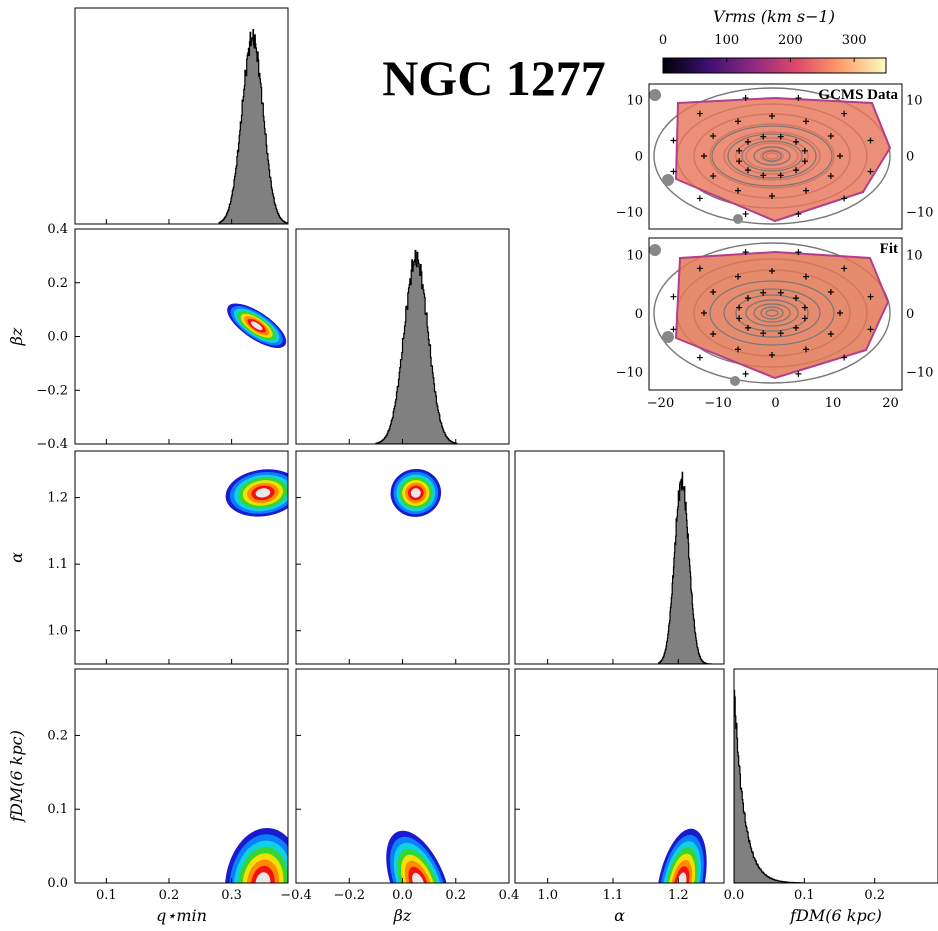 Image resolution: width=938 pixels, height=931 pixels. I want to click on y-tick-label: 0.0, so click(57, 337).